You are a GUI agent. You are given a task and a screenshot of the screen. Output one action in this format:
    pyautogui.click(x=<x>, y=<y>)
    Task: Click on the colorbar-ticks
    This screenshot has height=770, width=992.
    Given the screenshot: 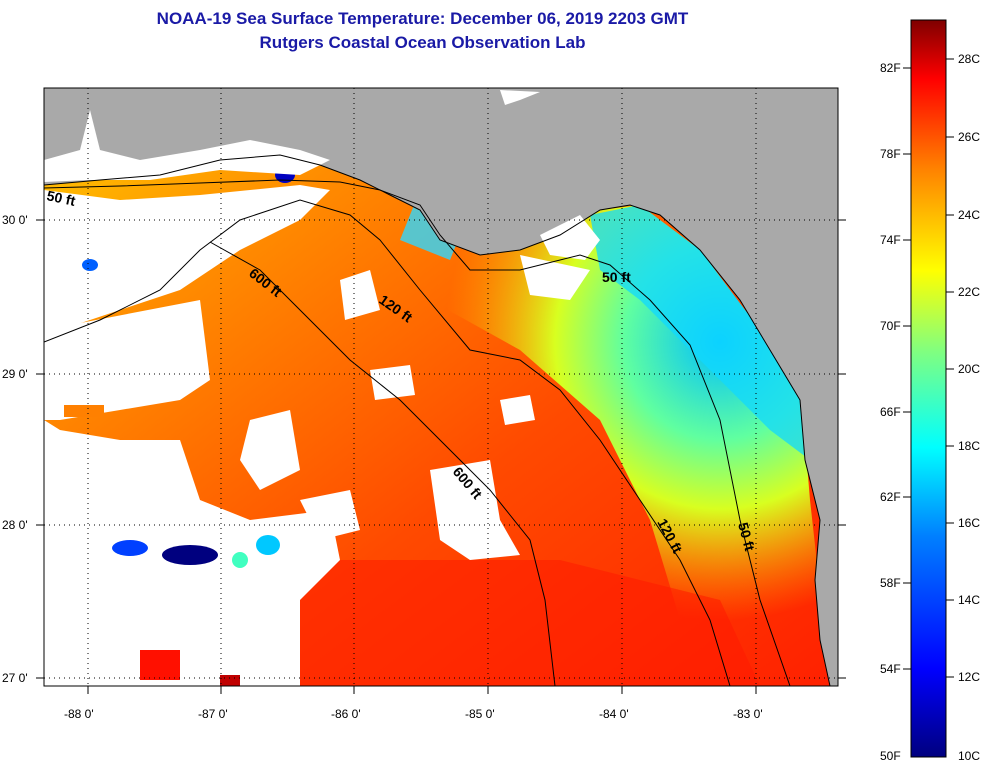 What is the action you would take?
    pyautogui.click(x=928, y=368)
    